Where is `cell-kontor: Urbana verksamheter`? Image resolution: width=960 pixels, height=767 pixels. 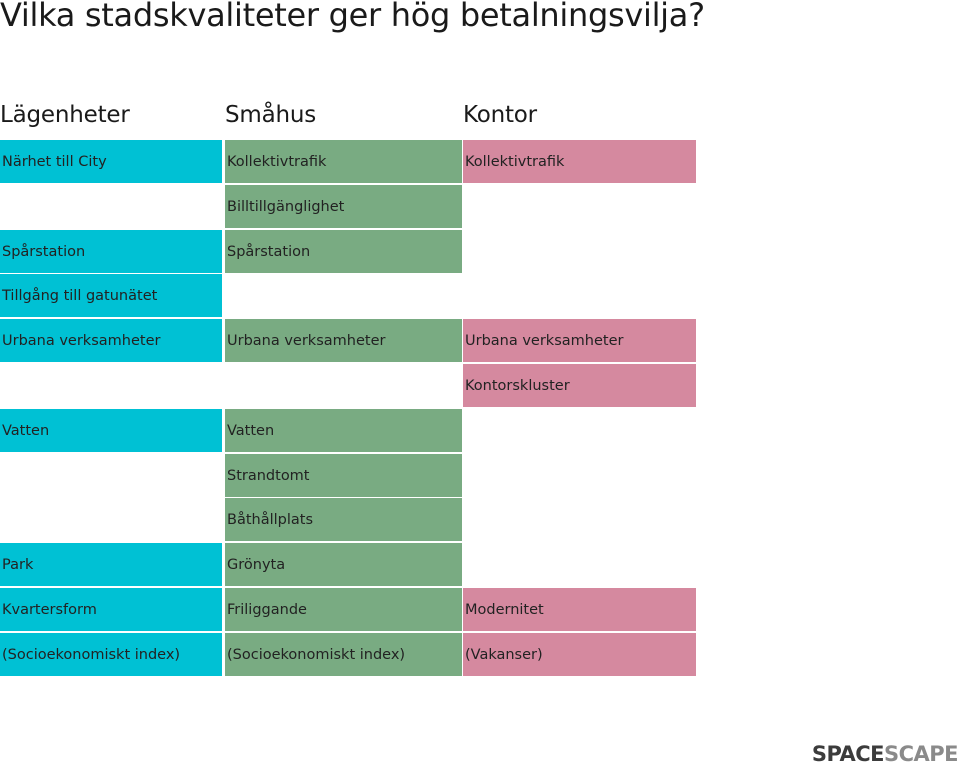
cell-kontor: Urbana verksamheter is located at coordinates (579, 340).